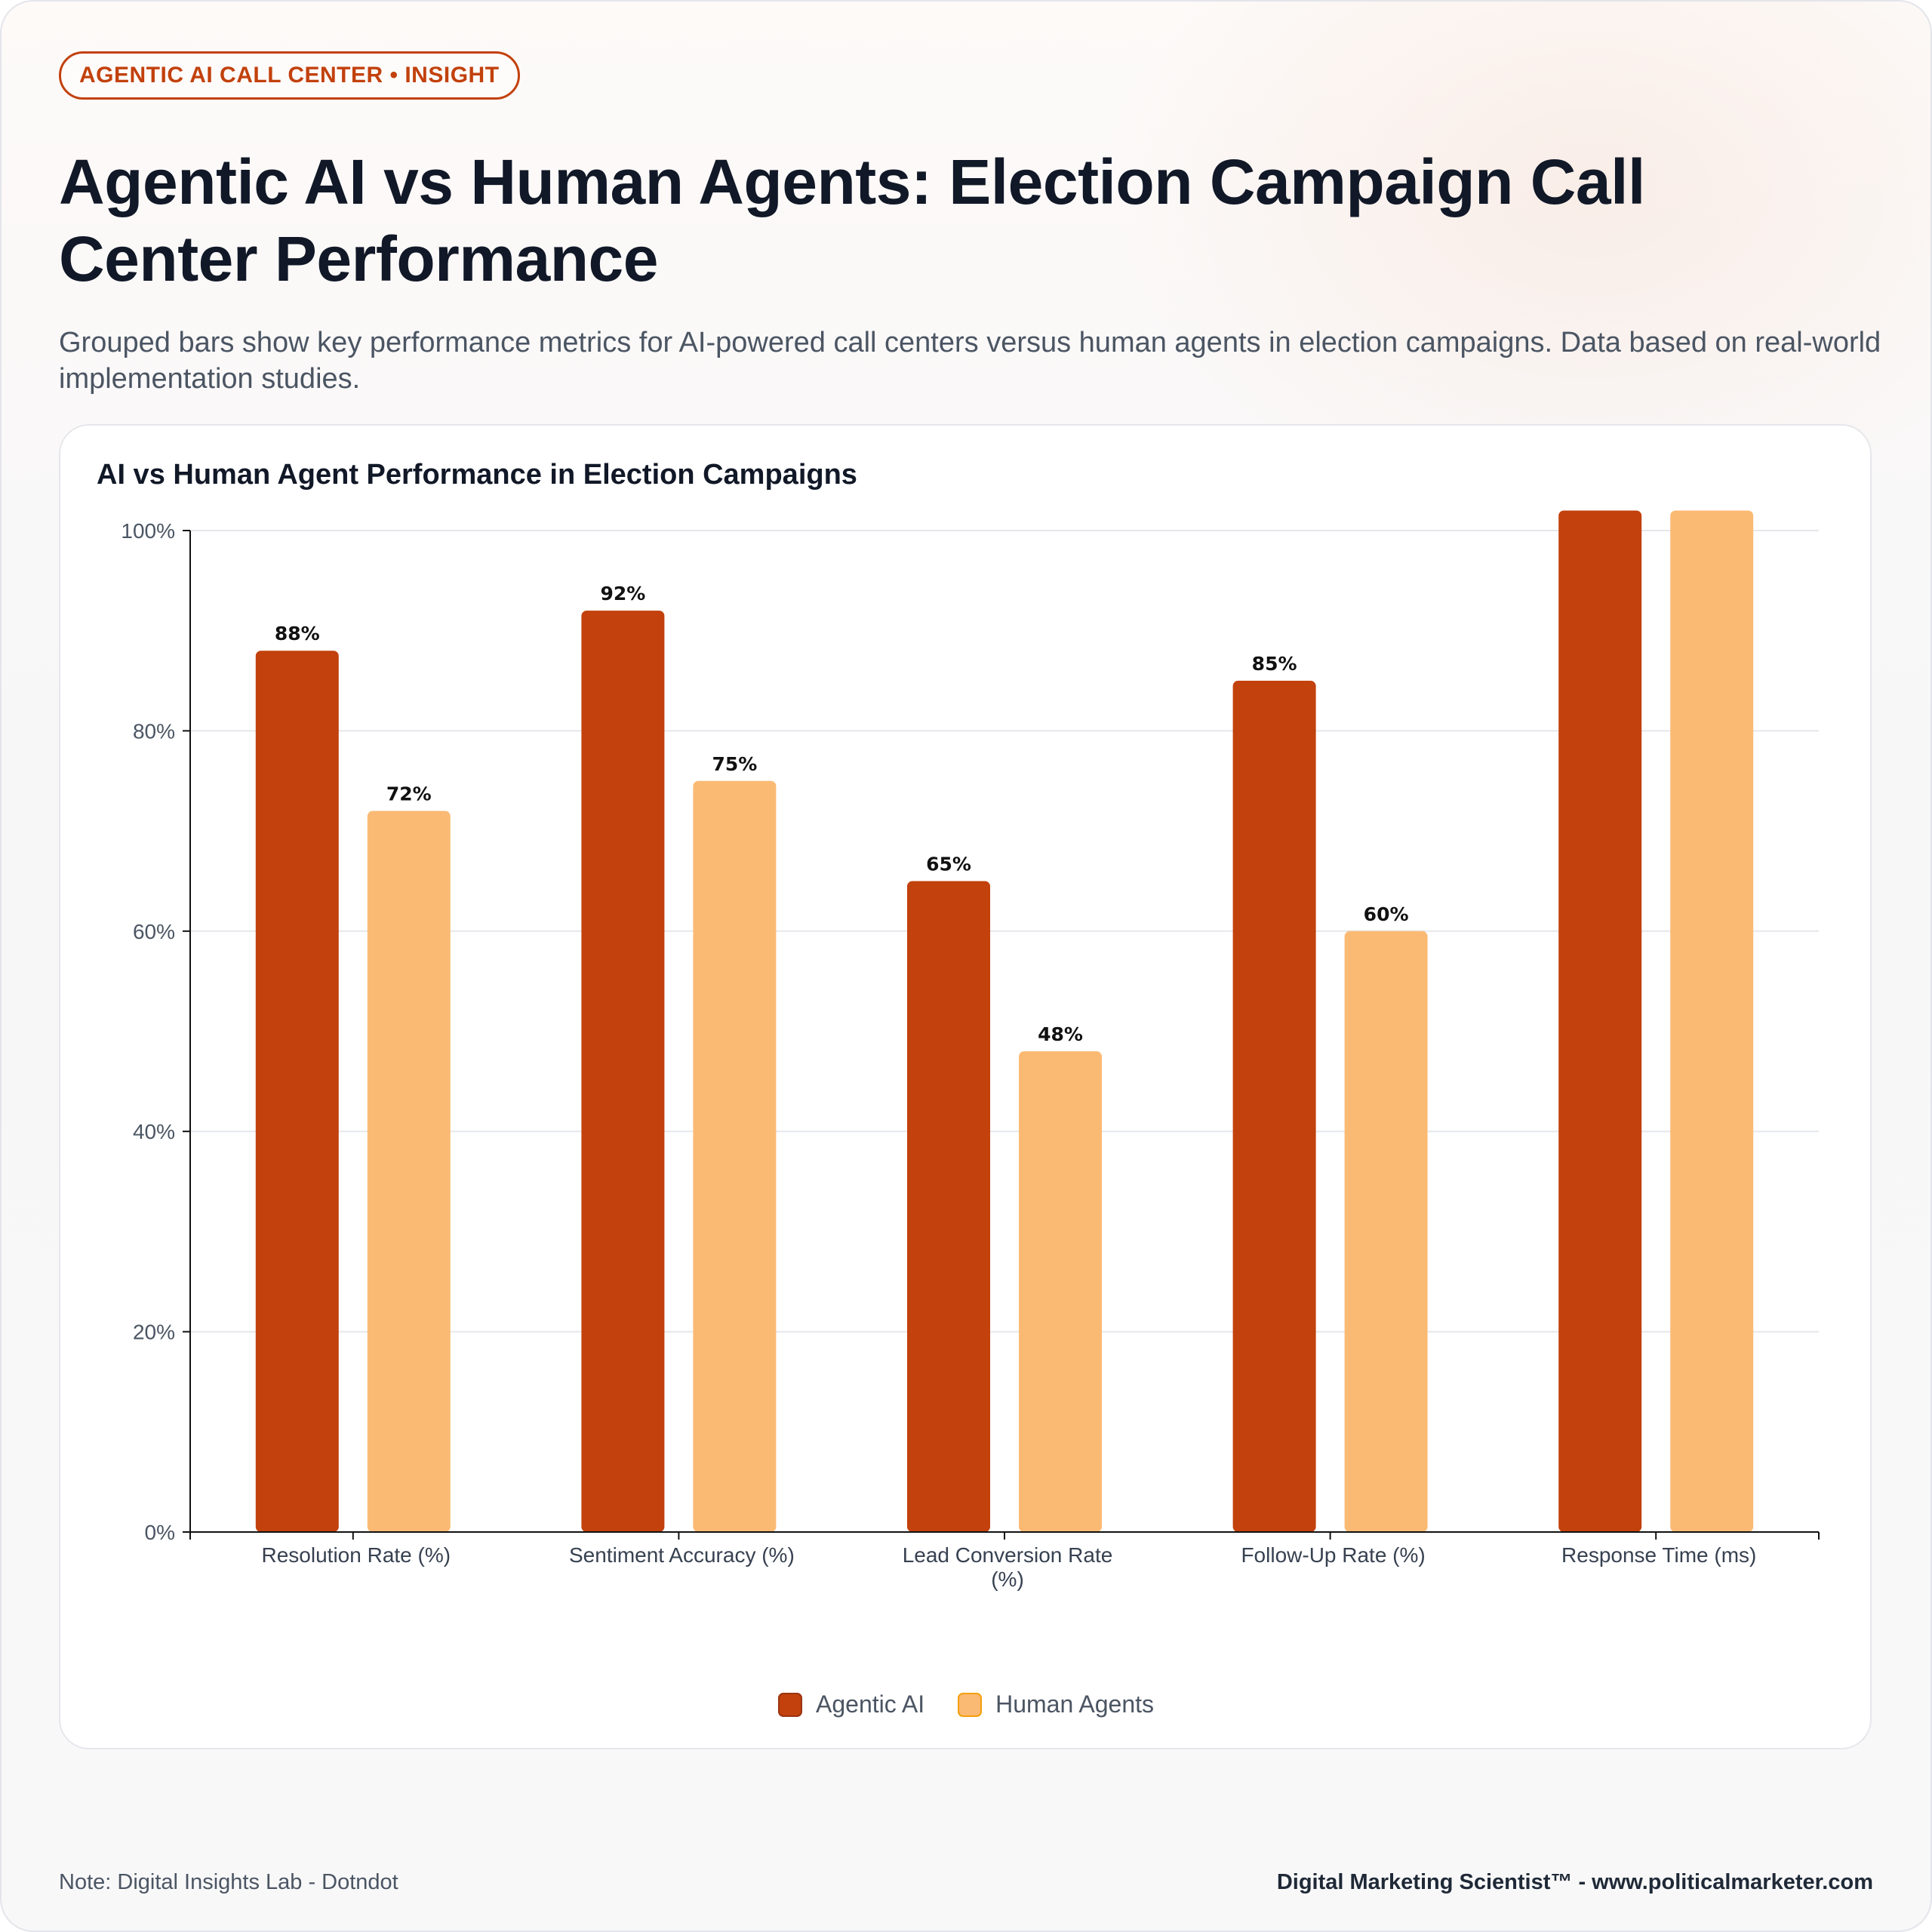 This screenshot has height=1932, width=1932. Describe the element at coordinates (1074, 1704) in the screenshot. I see `legend-label-human: Human Agents` at that location.